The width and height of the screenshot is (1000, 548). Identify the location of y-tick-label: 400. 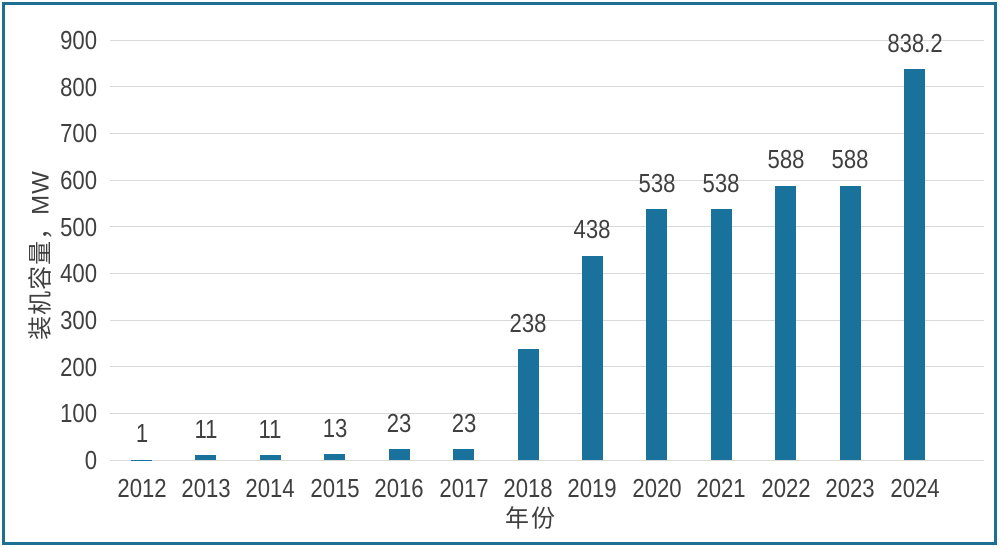
(78, 273).